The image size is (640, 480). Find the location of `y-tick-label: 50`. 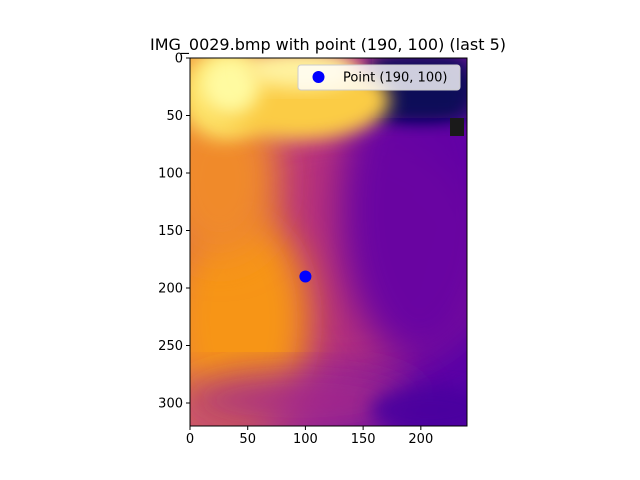

y-tick-label: 50 is located at coordinates (174, 116).